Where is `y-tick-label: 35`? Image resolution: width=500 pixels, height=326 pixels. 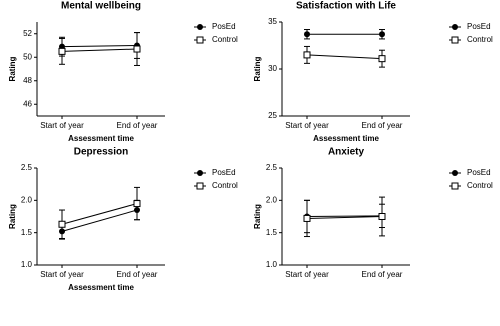 y-tick-label: 35 is located at coordinates (272, 21).